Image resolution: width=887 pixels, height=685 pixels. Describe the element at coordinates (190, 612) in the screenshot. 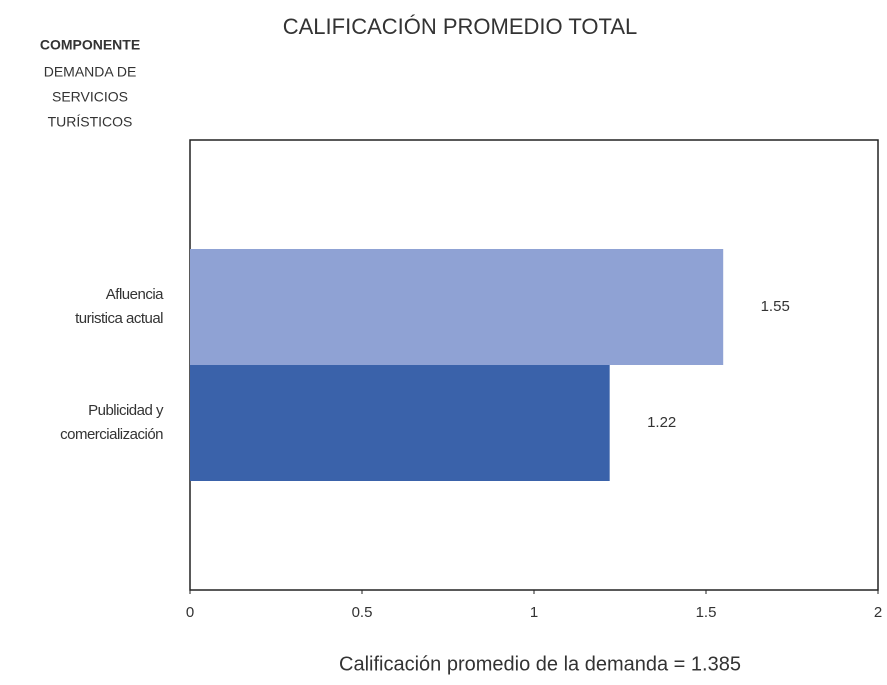

I see `x-tick-label: 0` at that location.